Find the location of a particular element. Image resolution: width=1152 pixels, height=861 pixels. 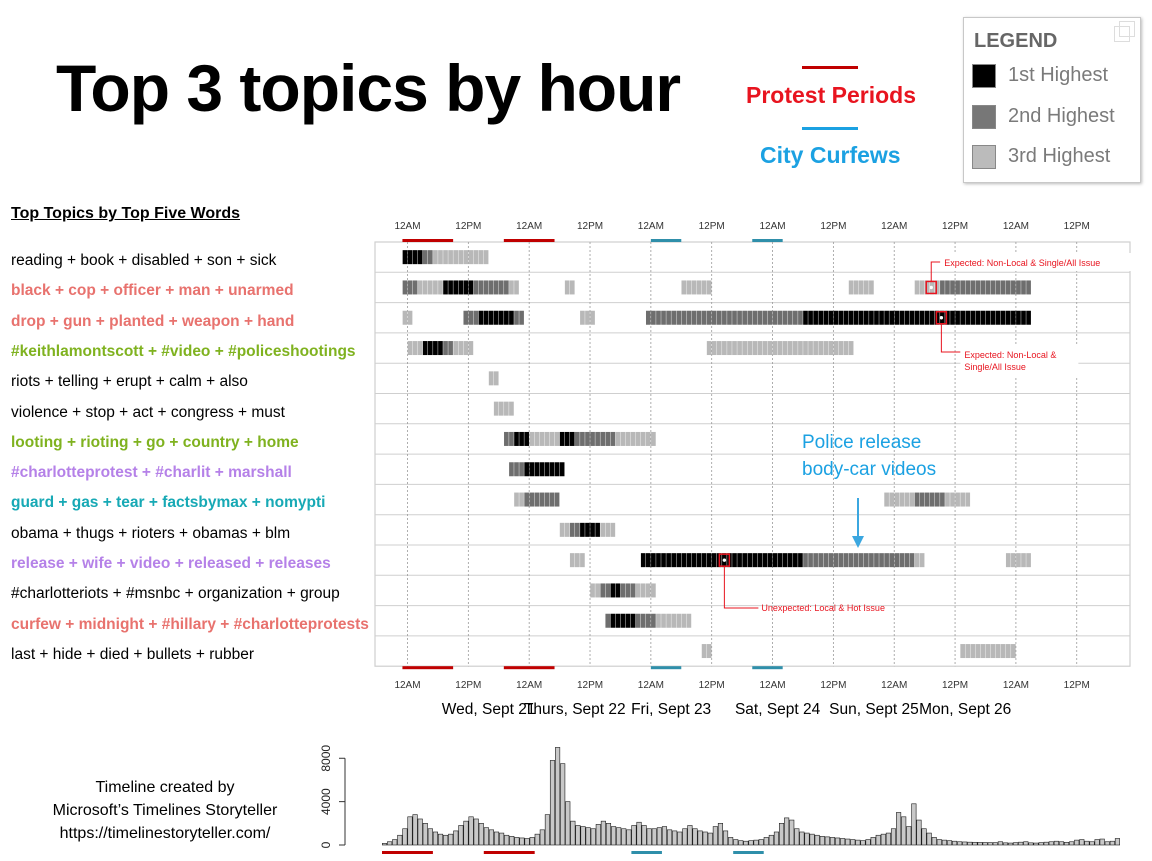

protest-period-key-label: Protest Periods is located at coordinates (831, 95).